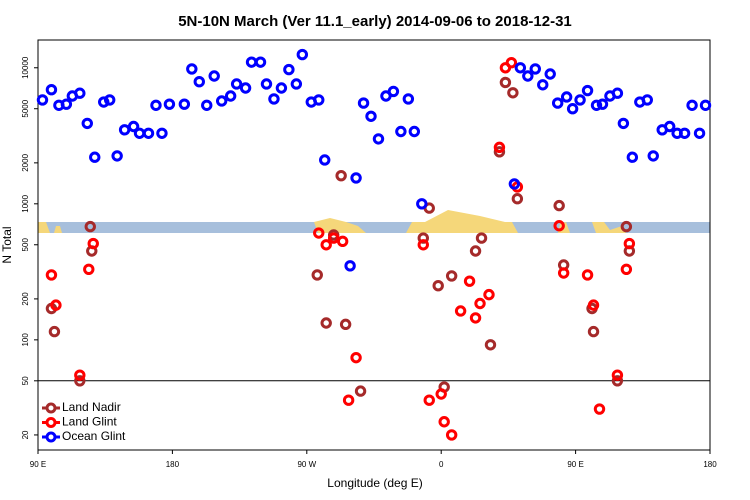  Describe the element at coordinates (25, 299) in the screenshot. I see `y-tick-label: 200` at that location.